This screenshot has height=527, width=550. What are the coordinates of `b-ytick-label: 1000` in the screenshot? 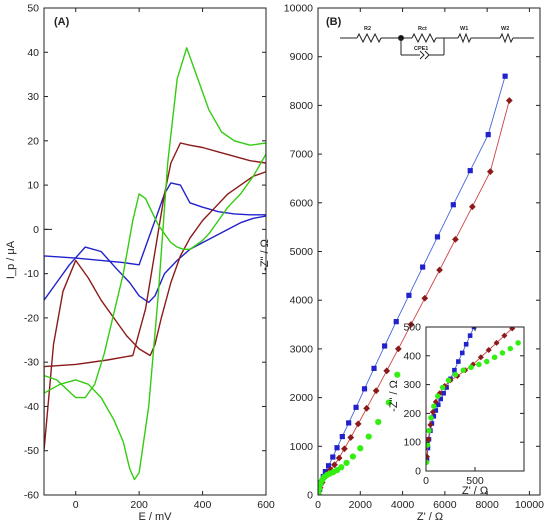 It's located at (302, 447).